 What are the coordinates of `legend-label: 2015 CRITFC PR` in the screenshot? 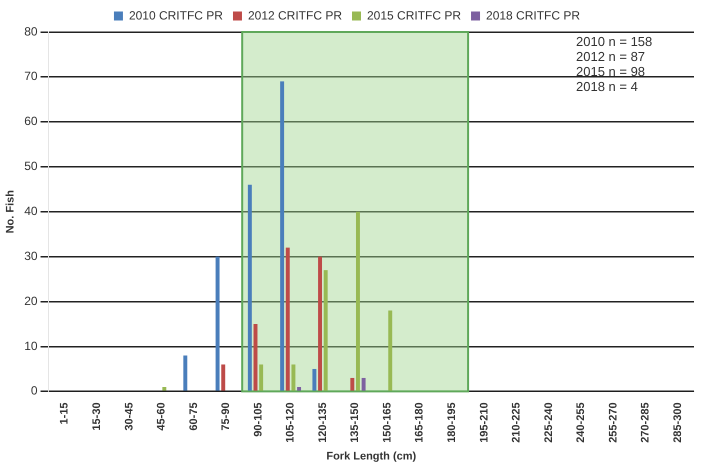 It's located at (414, 15).